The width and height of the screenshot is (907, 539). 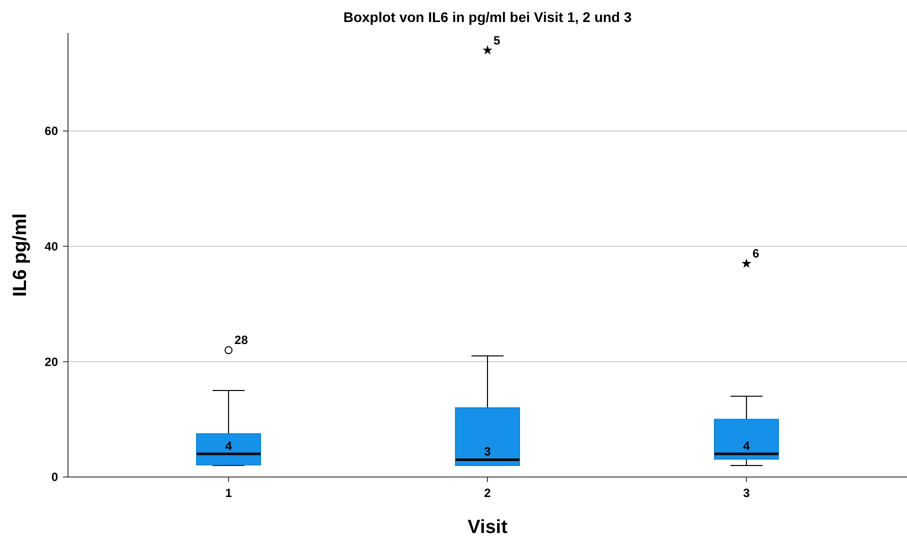 What do you see at coordinates (488, 527) in the screenshot?
I see `x-axis-title: Visit` at bounding box center [488, 527].